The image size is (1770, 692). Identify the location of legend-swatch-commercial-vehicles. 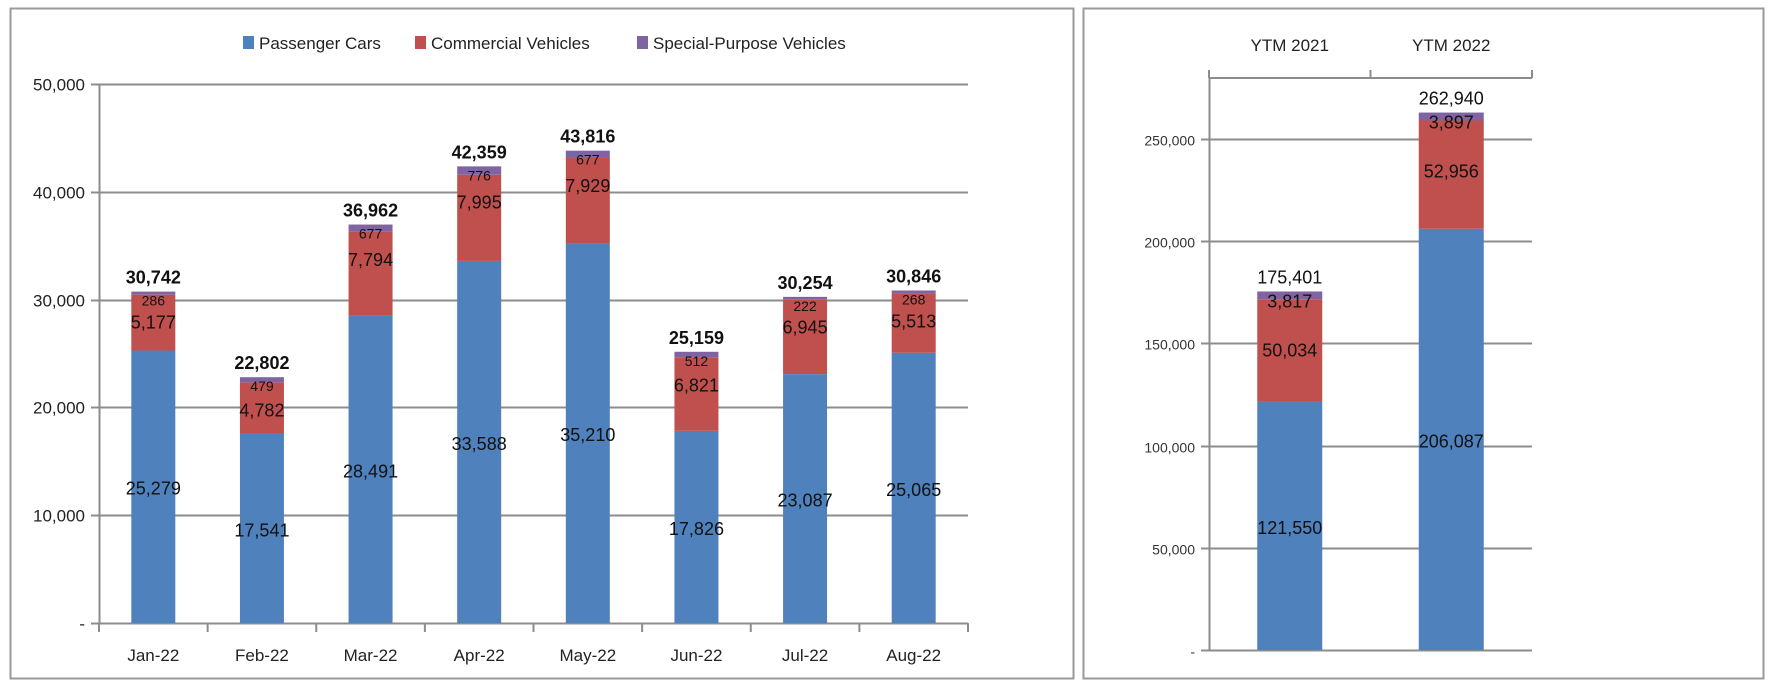
(420, 42).